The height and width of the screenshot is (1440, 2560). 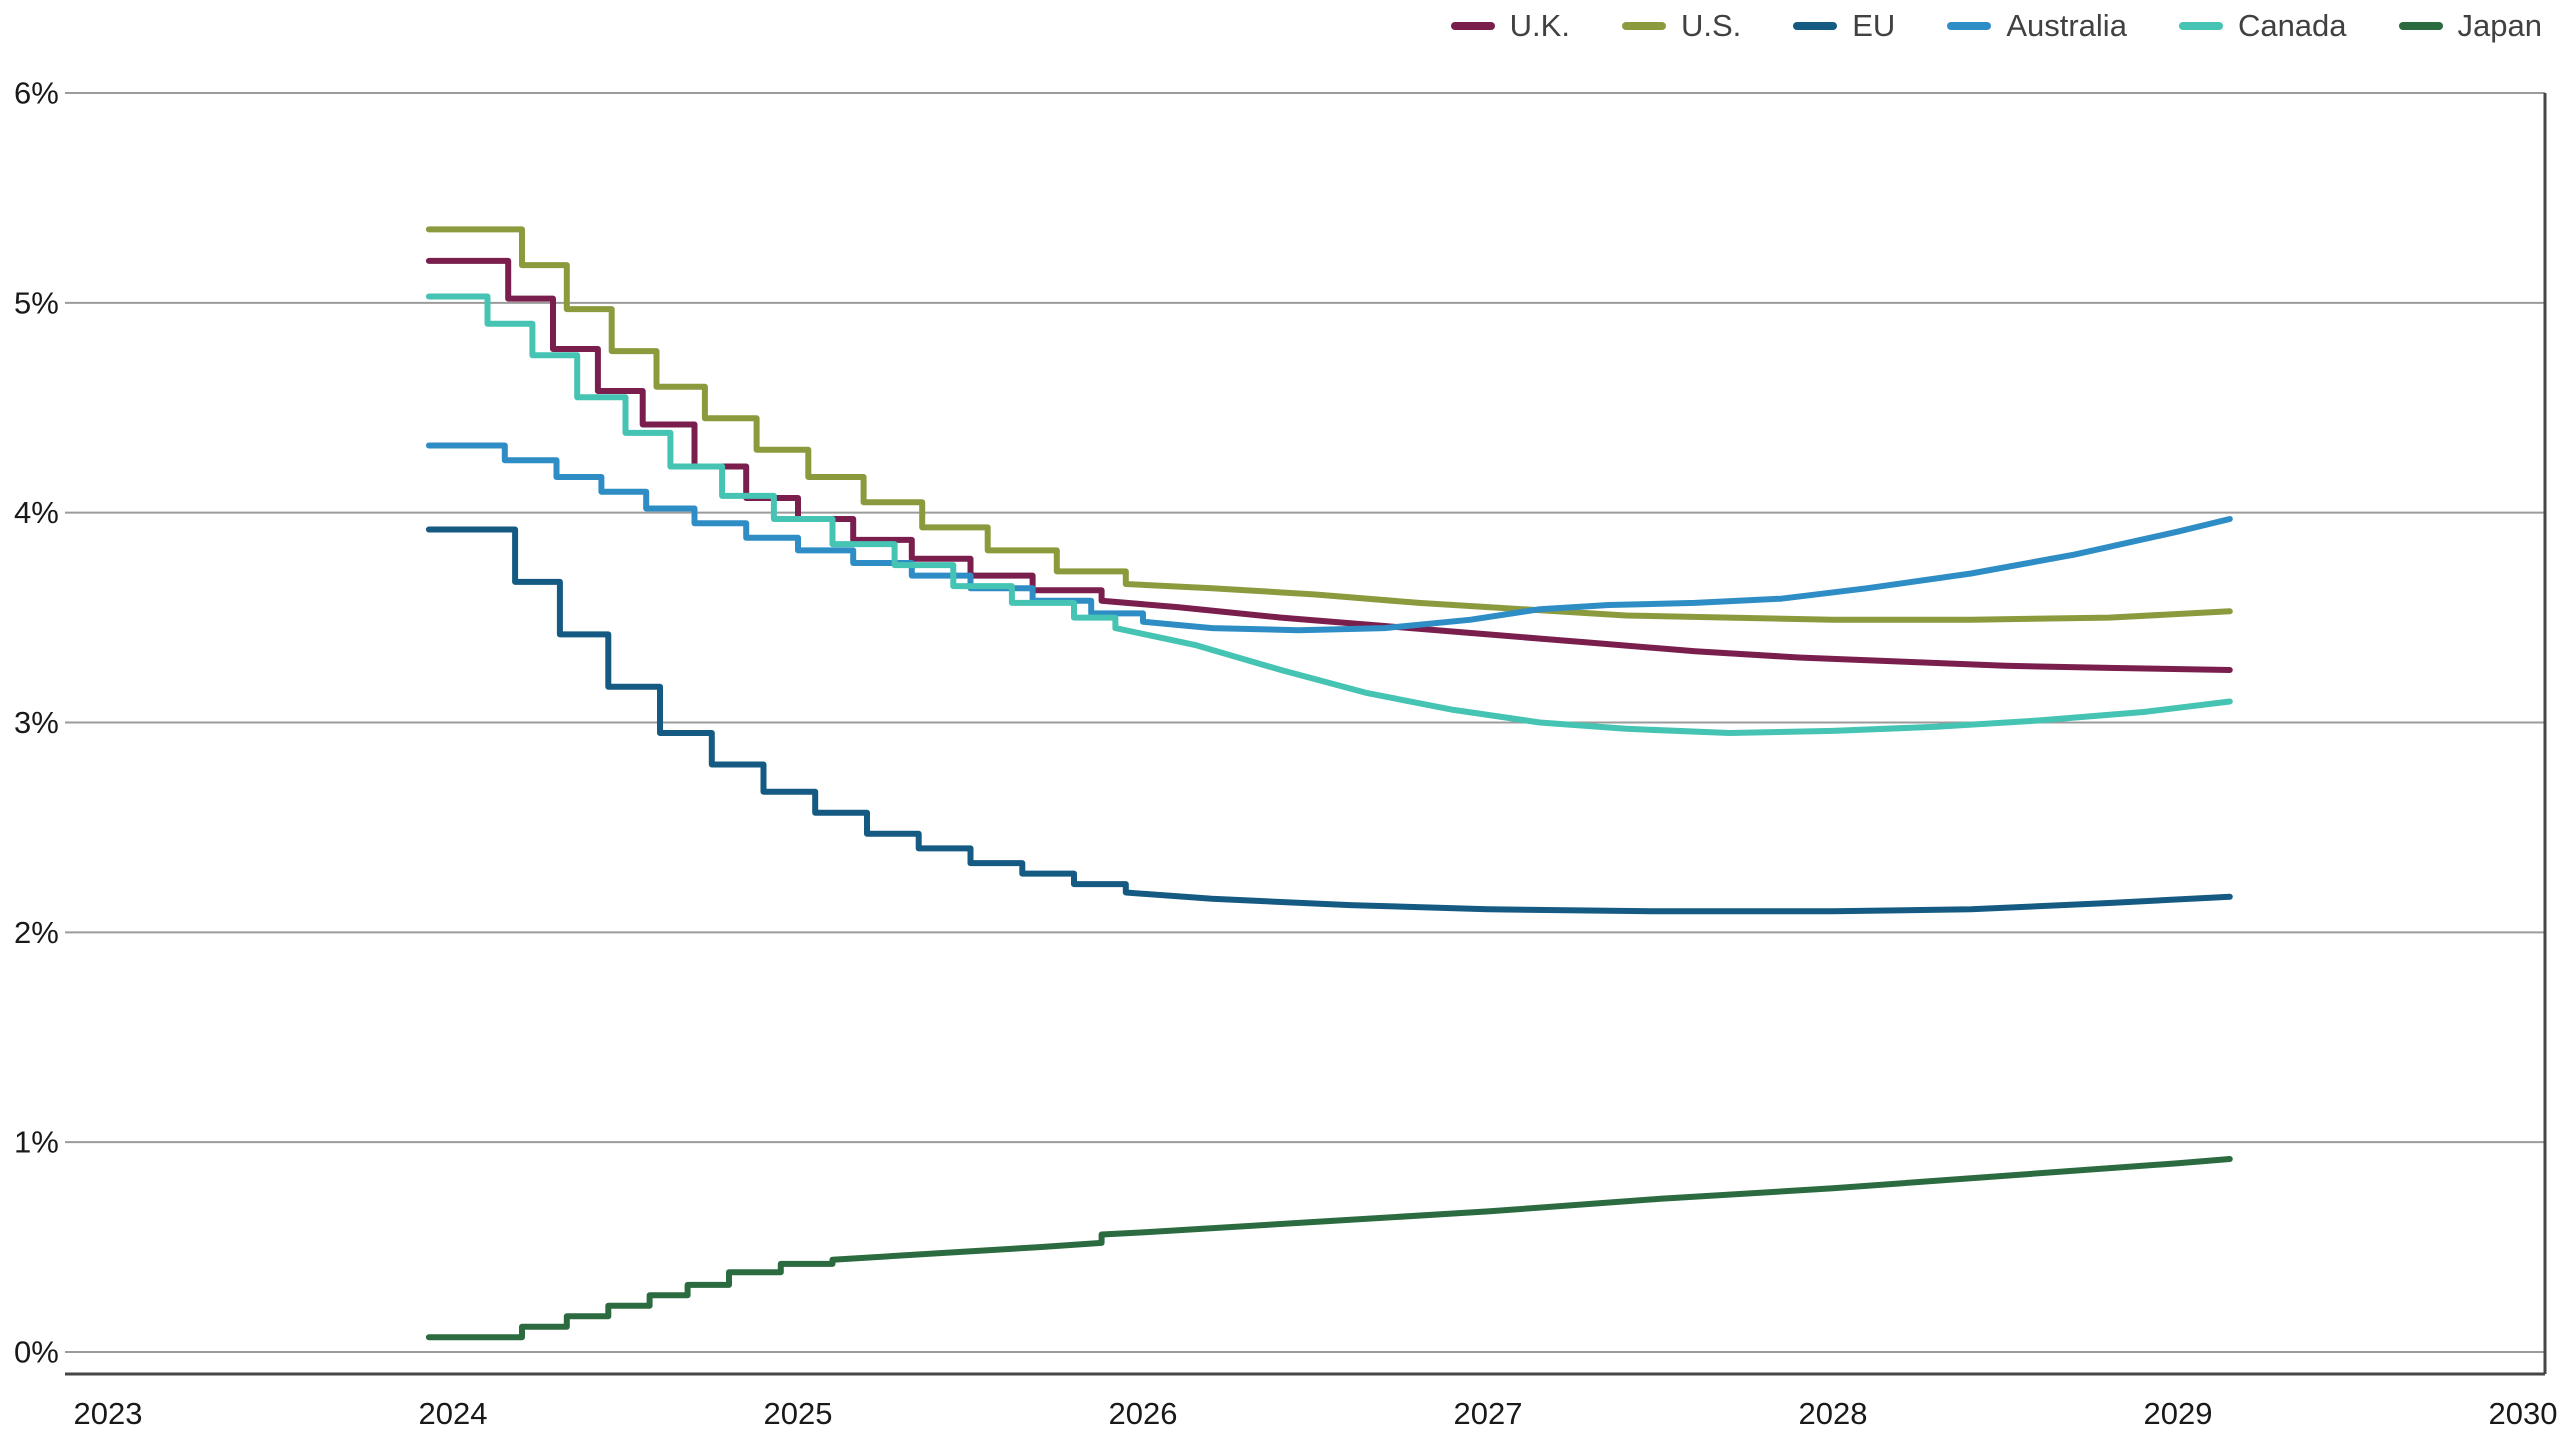 What do you see at coordinates (36, 302) in the screenshot?
I see `y-axis-tick-label: 5%` at bounding box center [36, 302].